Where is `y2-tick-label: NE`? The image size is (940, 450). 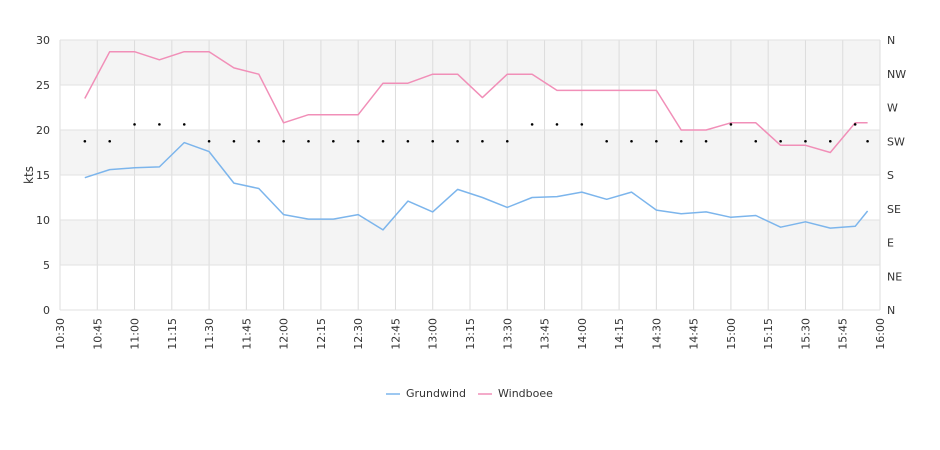
y2-tick-label: NE is located at coordinates (894, 276).